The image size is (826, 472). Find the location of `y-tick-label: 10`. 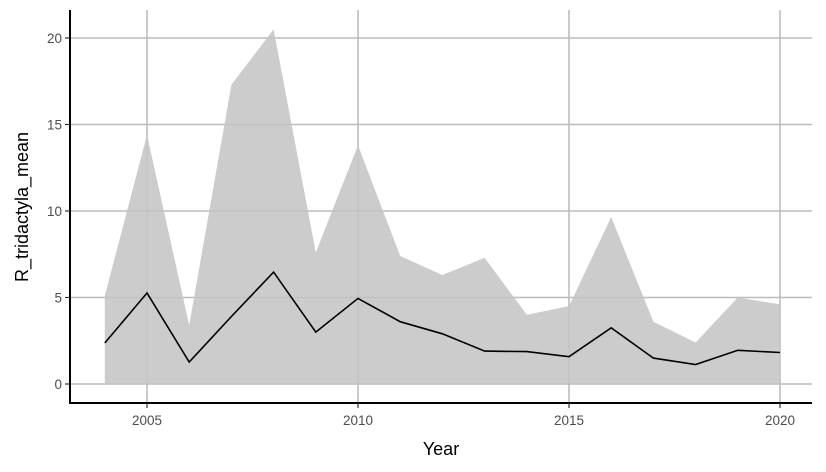

y-tick-label: 10 is located at coordinates (54, 211).